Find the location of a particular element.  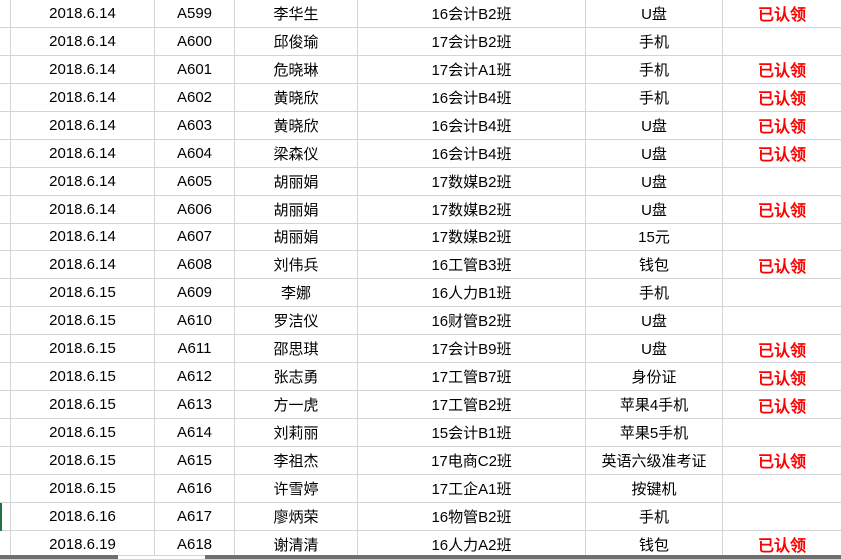

name-cell: 邱俊瑜 is located at coordinates (296, 41).